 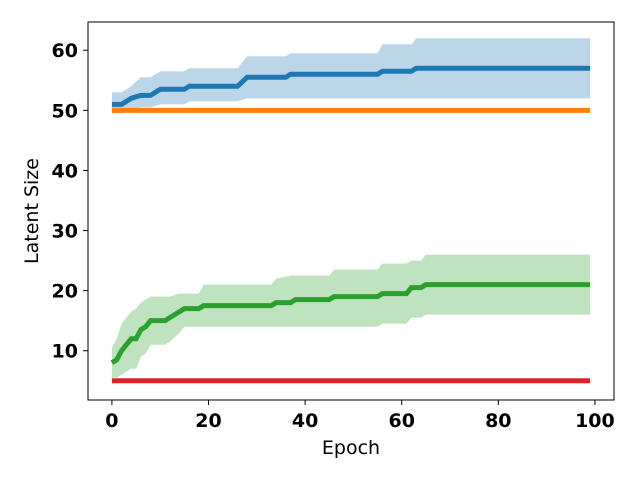 I want to click on x-tick-label: 0, so click(x=111, y=421).